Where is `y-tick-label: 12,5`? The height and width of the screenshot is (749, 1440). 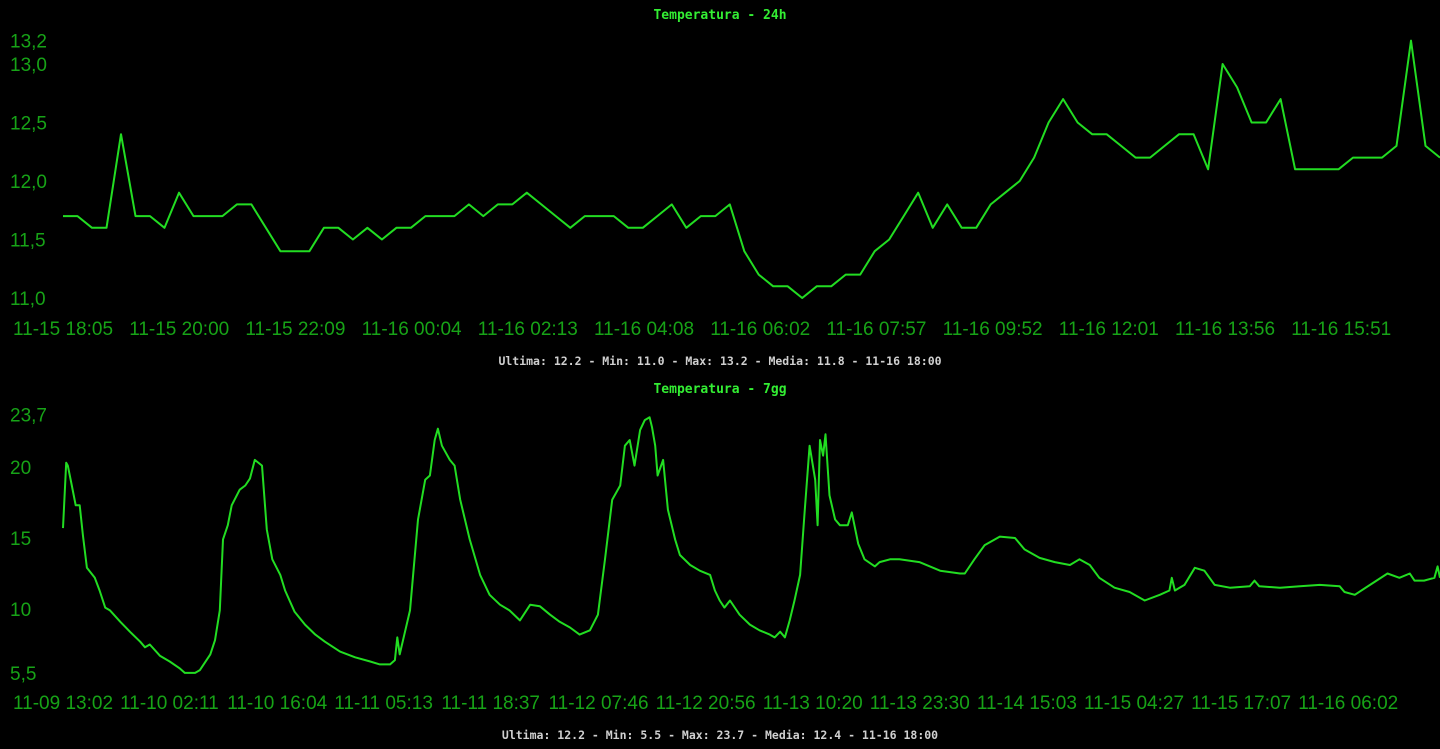
y-tick-label: 12,5 is located at coordinates (28, 124).